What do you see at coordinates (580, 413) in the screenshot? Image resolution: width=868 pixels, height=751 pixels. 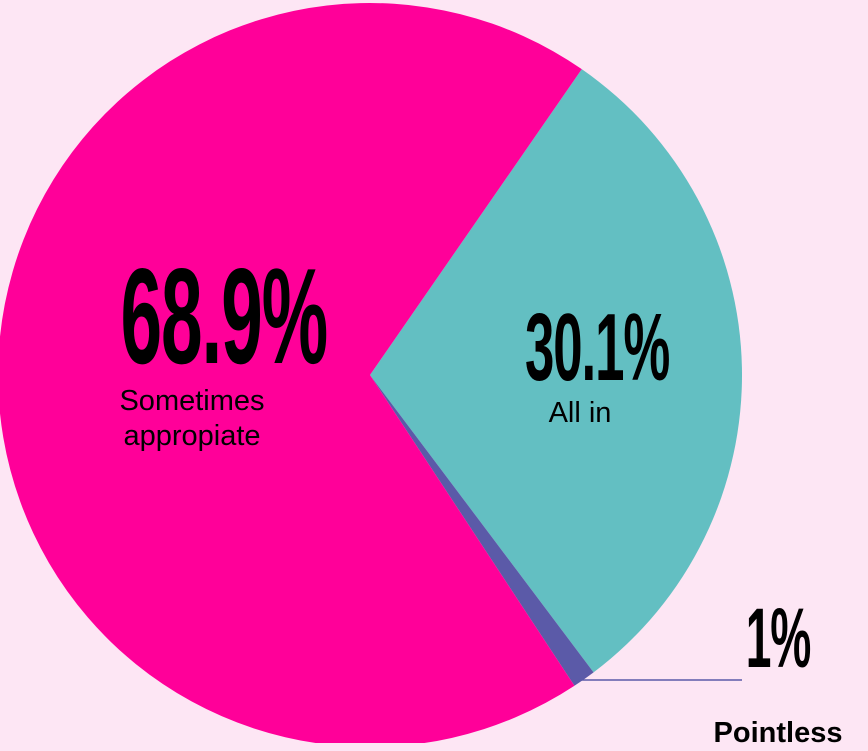 I see `category-label: All in` at bounding box center [580, 413].